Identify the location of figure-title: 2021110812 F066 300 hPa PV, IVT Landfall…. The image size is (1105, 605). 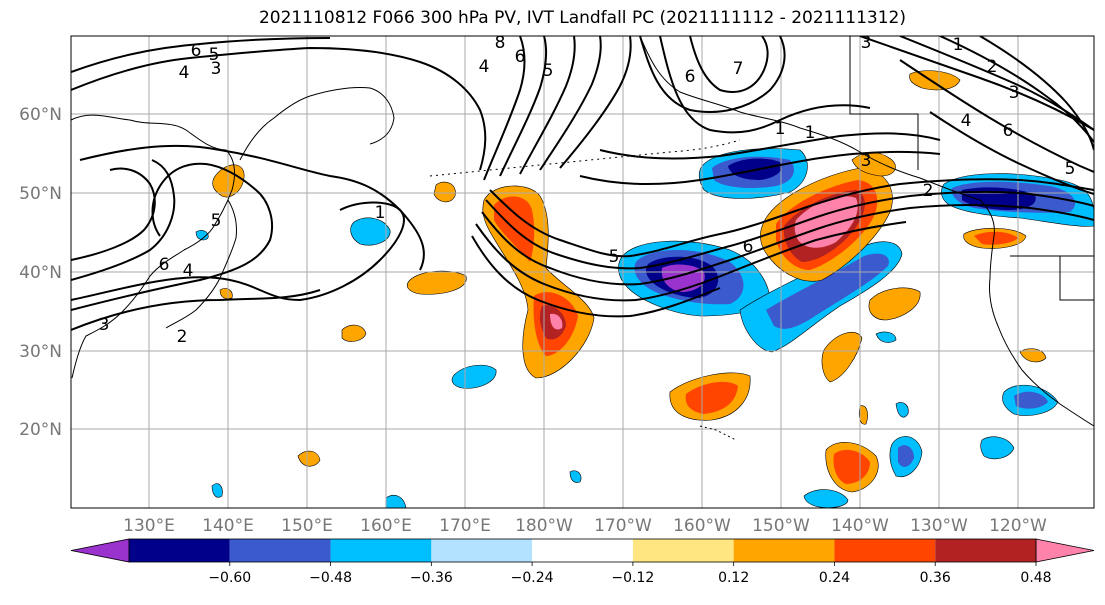
(582, 18).